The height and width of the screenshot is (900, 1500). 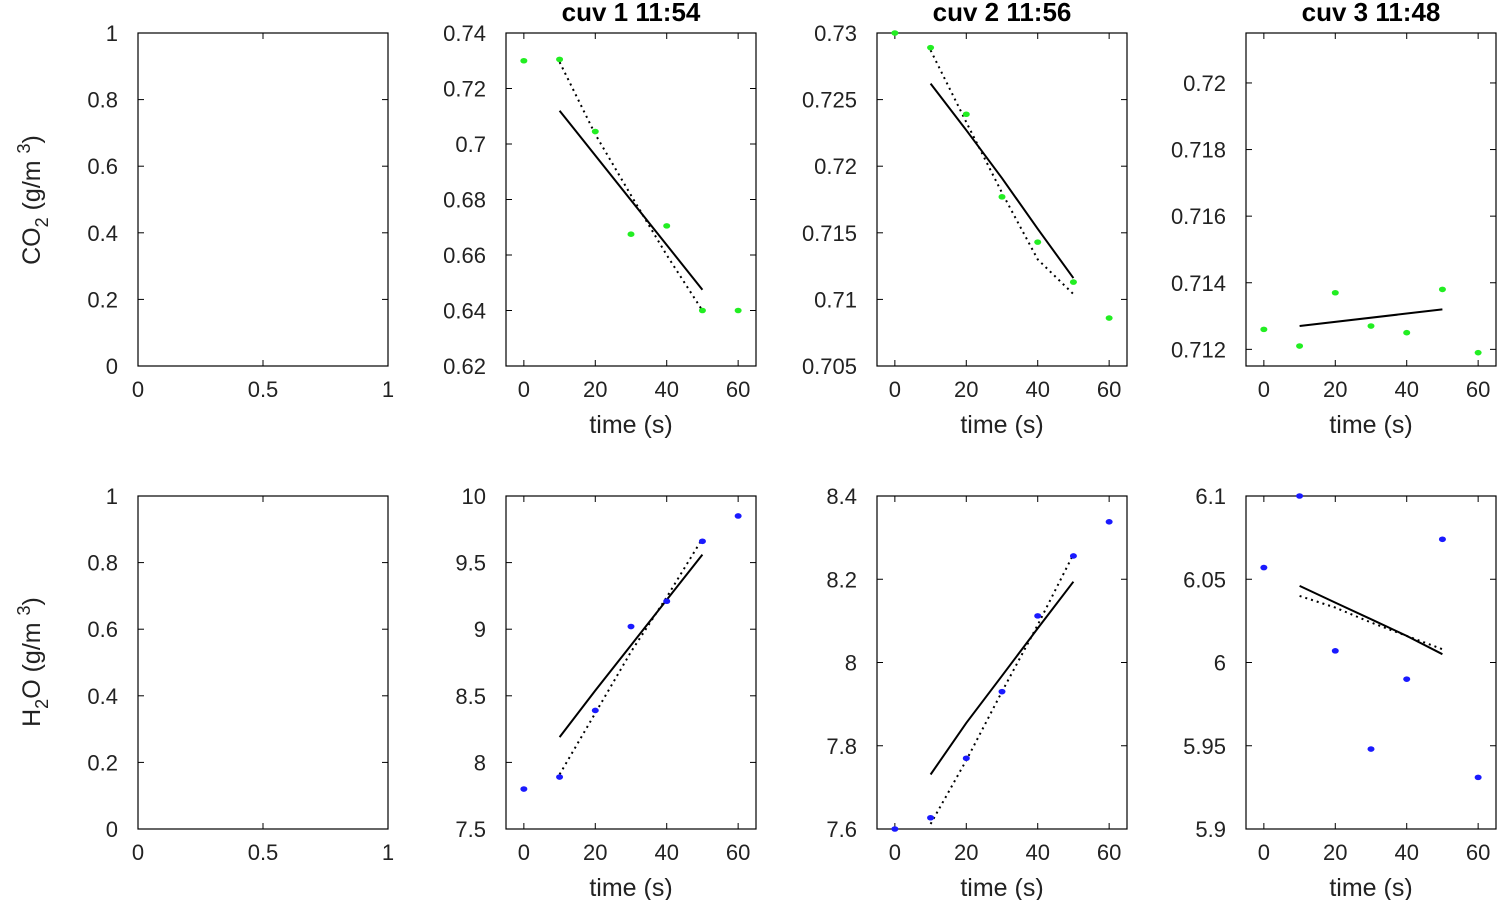 I want to click on y-tick-label: 7.8, so click(x=841, y=746).